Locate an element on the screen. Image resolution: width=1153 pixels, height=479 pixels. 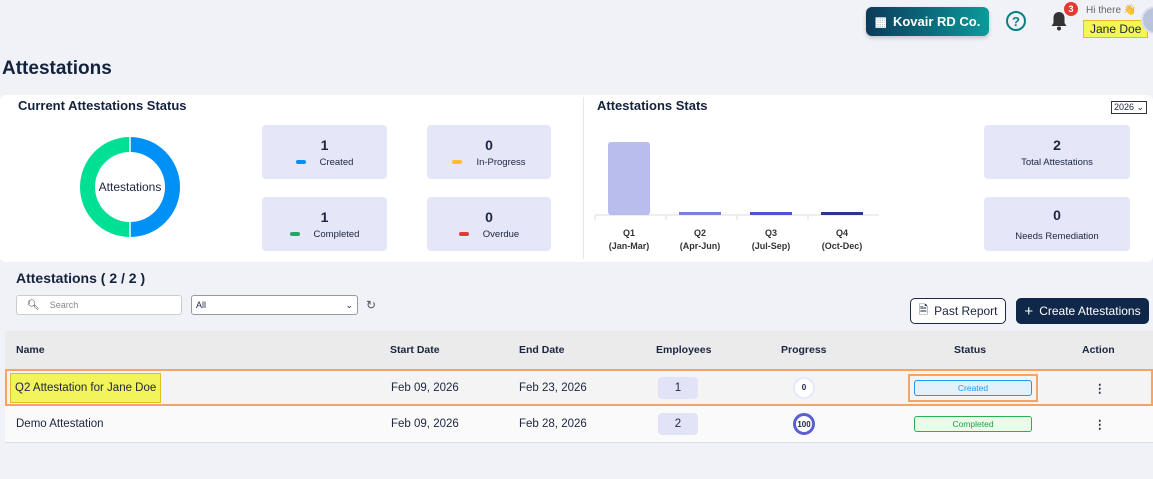
bar-q2 is located at coordinates (700, 213).